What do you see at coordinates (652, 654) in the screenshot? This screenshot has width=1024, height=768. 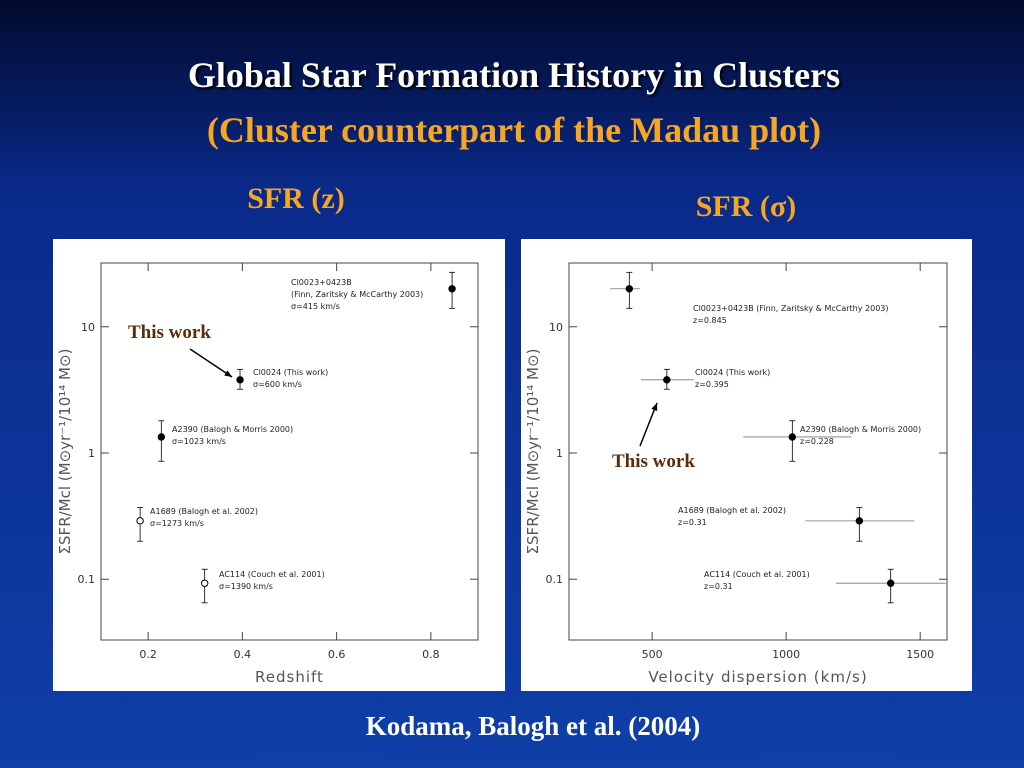 I see `x-tick-label: 500` at bounding box center [652, 654].